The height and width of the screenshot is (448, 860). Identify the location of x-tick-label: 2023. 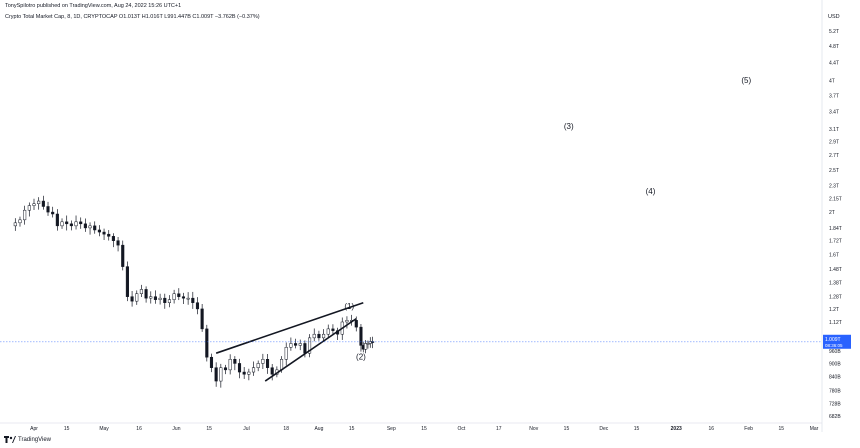
(676, 429).